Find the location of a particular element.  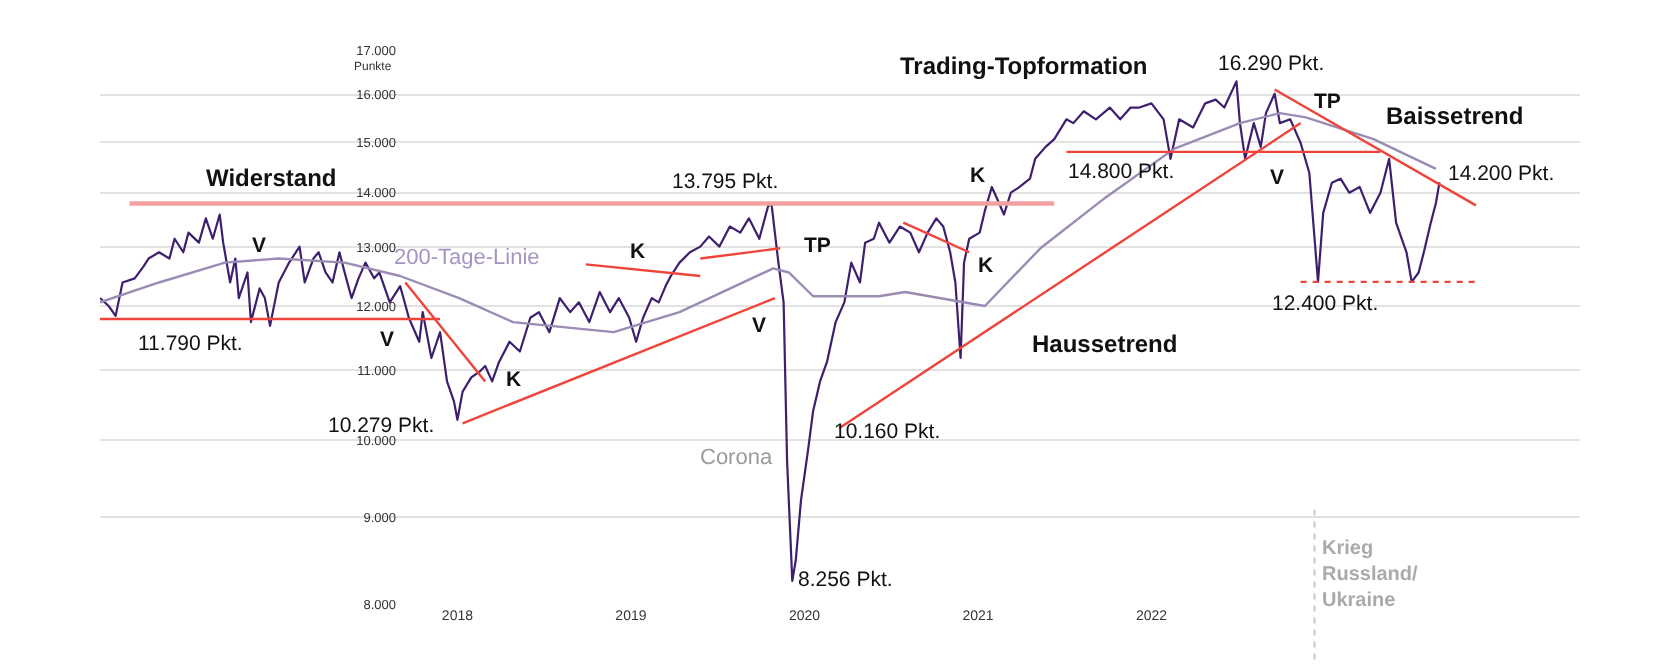

annotation: Corona is located at coordinates (737, 458).